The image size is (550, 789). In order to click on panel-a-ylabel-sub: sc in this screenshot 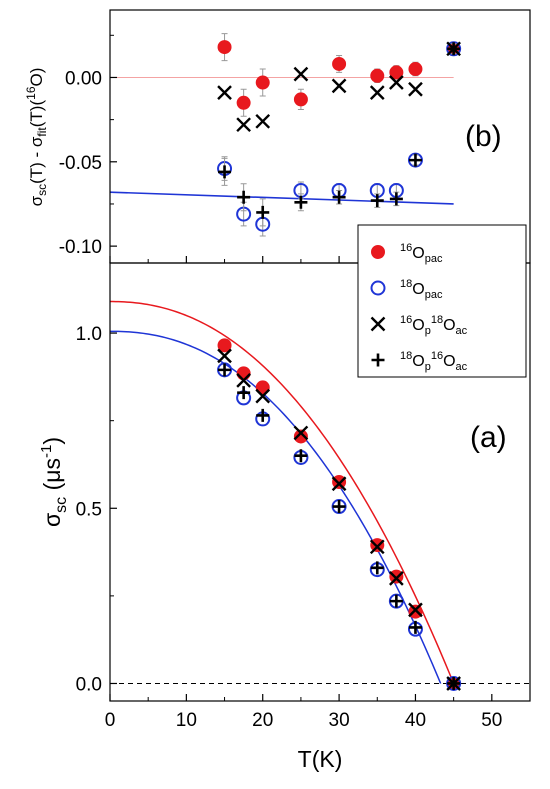, I will do `click(61, 505)`.